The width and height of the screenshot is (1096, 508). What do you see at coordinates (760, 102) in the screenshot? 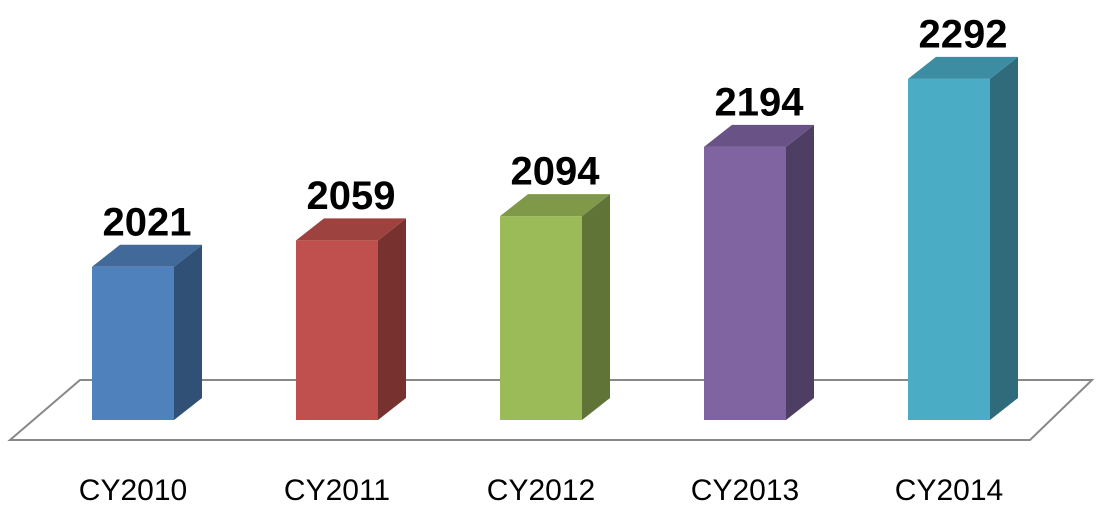
I see `data-label: 2194` at bounding box center [760, 102].